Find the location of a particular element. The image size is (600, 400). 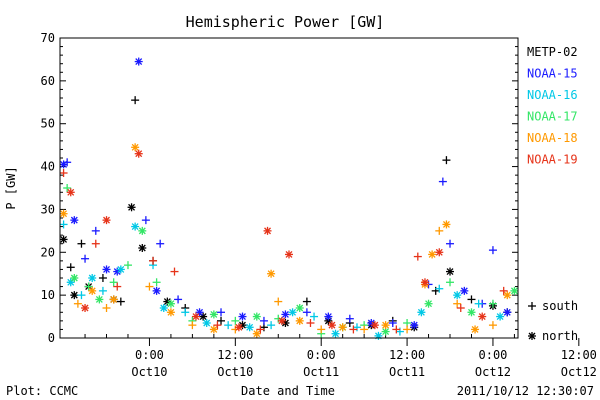

legend-entry: NOAA-19 is located at coordinates (552, 160).